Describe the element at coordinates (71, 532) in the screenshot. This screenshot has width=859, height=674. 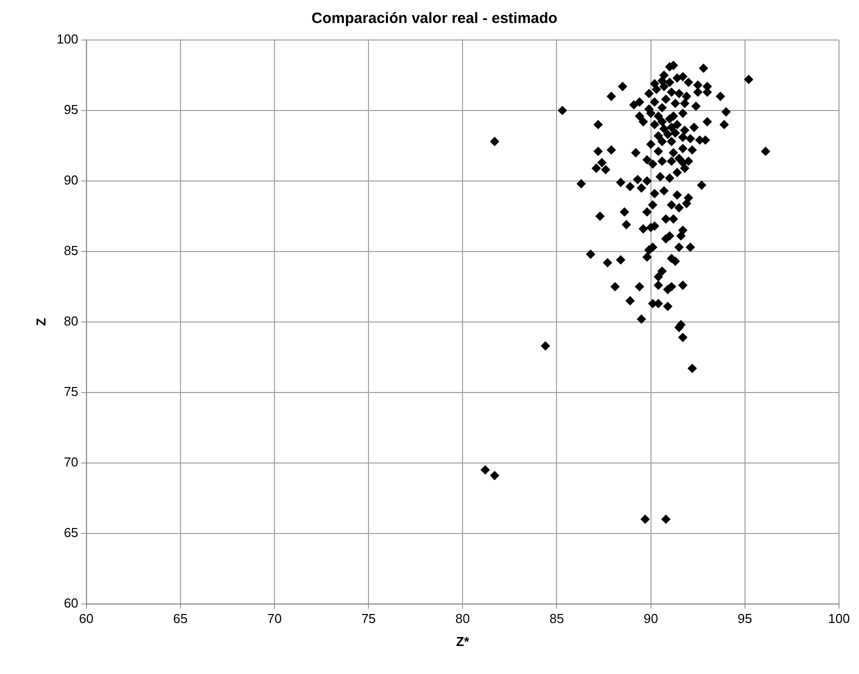
I see `y-tick-label: 65` at that location.